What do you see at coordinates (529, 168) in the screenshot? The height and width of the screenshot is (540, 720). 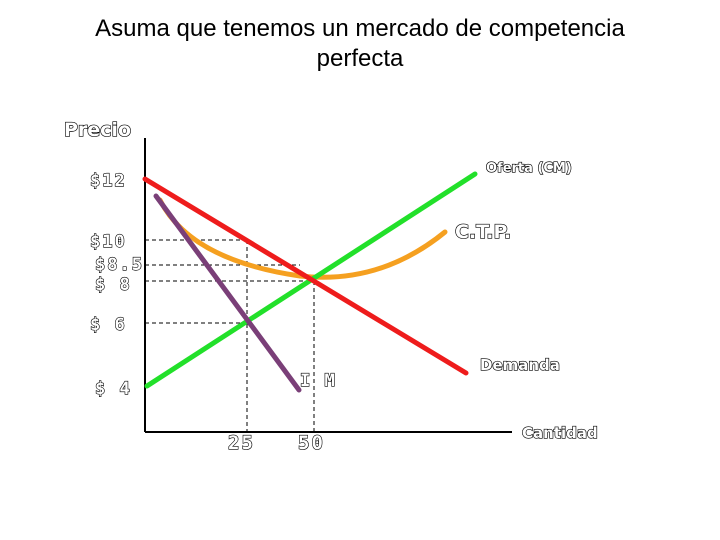 I see `supply-label: Oferta (CM)` at bounding box center [529, 168].